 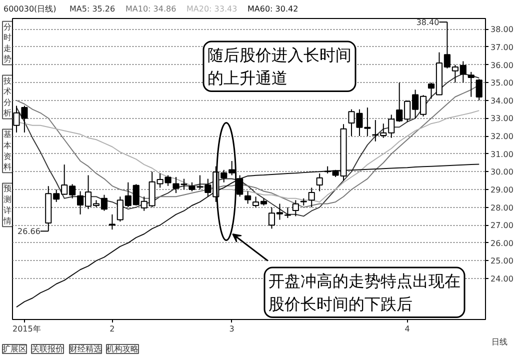 What do you see at coordinates (273, 9) in the screenshot?
I see `text: MA60: 30.42` at bounding box center [273, 9].